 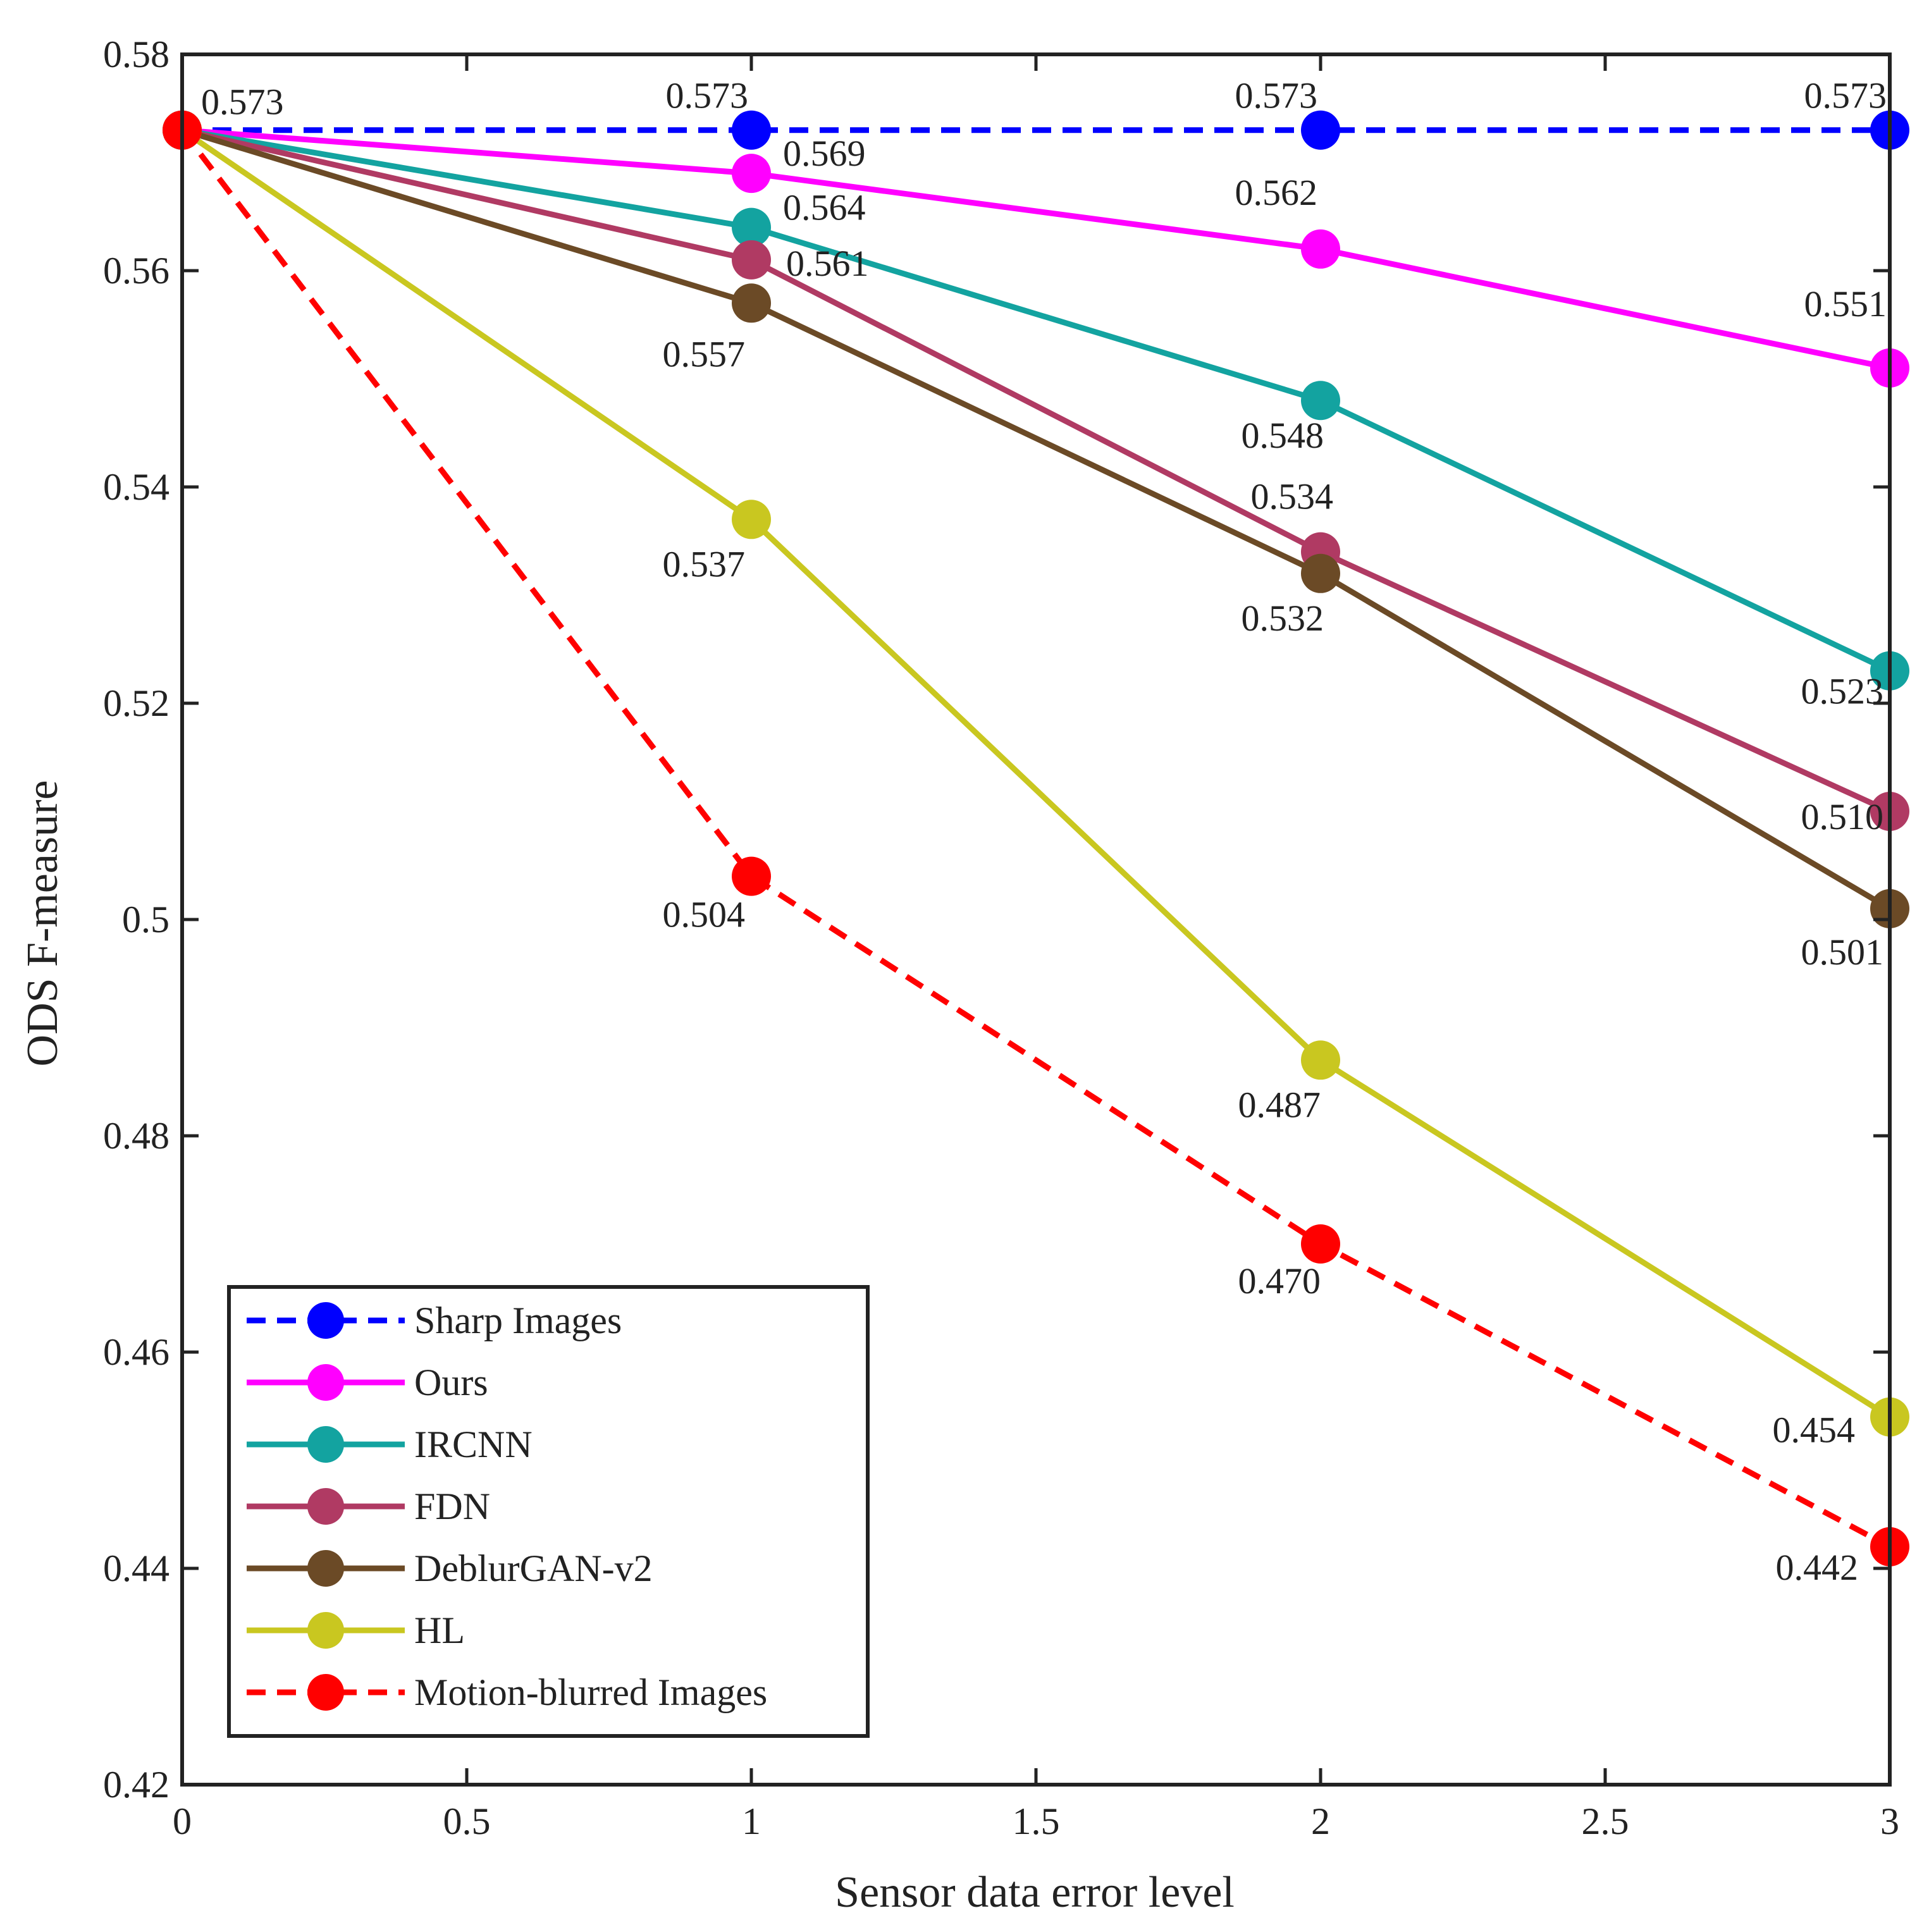 I want to click on y-tick-label: 0.44, so click(x=136, y=1568).